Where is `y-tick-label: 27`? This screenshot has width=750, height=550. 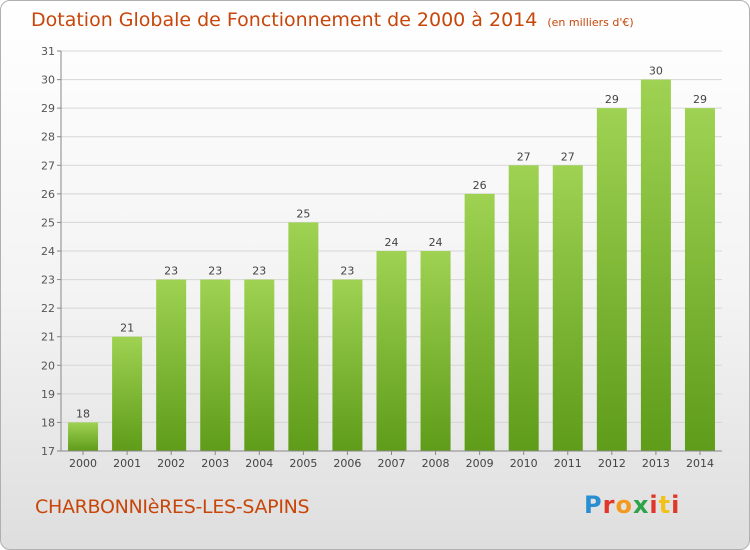 y-tick-label: 27 is located at coordinates (48, 165).